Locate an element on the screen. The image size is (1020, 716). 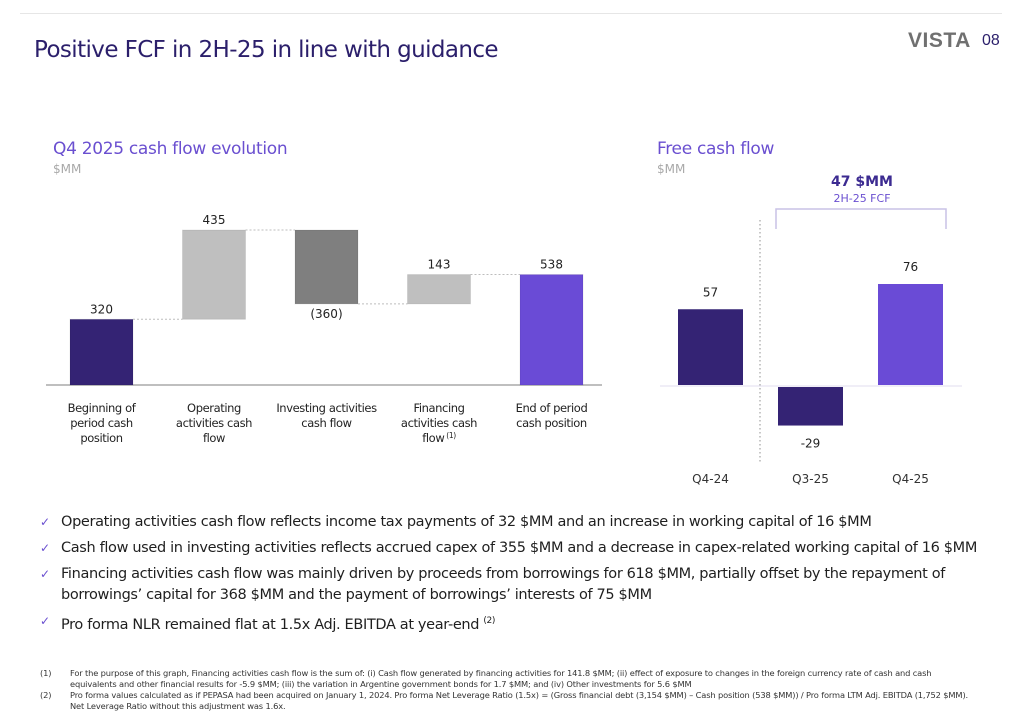
page-number: 08 is located at coordinates (991, 40).